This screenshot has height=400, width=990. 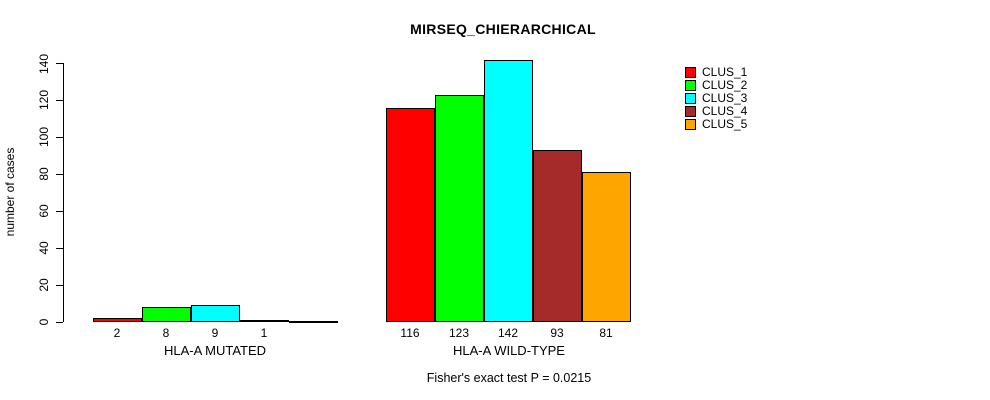 What do you see at coordinates (215, 313) in the screenshot?
I see `bar-clus_3-group1` at bounding box center [215, 313].